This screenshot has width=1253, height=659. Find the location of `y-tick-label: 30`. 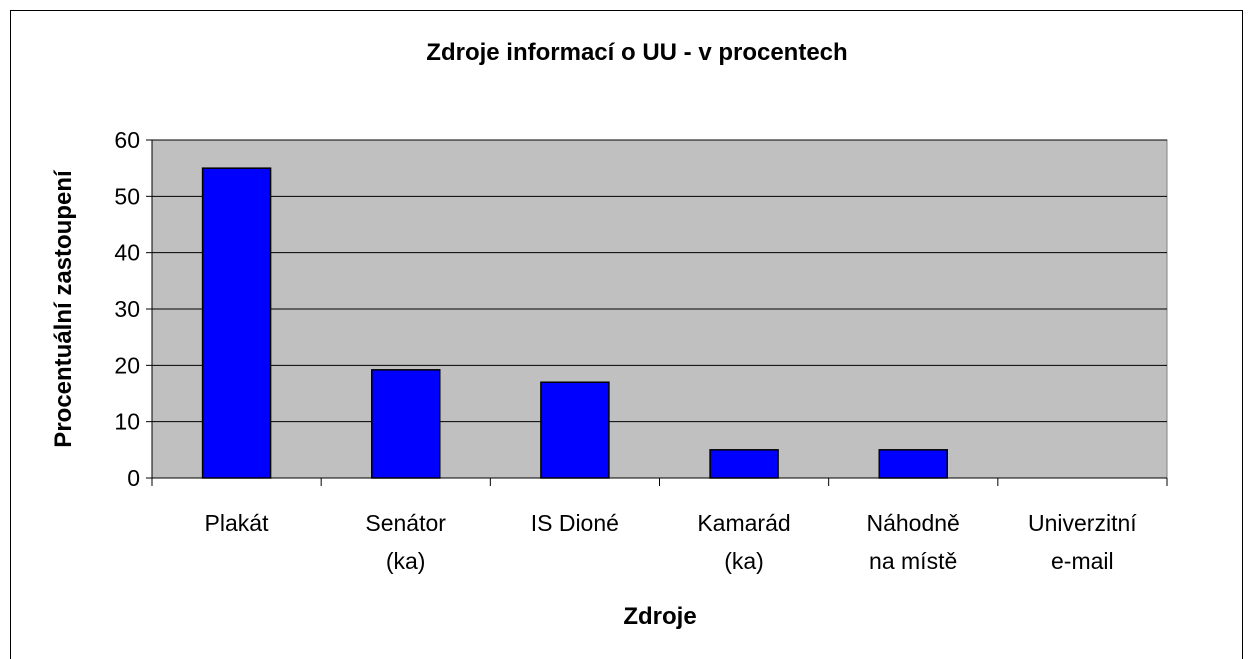

y-tick-label: 30 is located at coordinates (127, 309).